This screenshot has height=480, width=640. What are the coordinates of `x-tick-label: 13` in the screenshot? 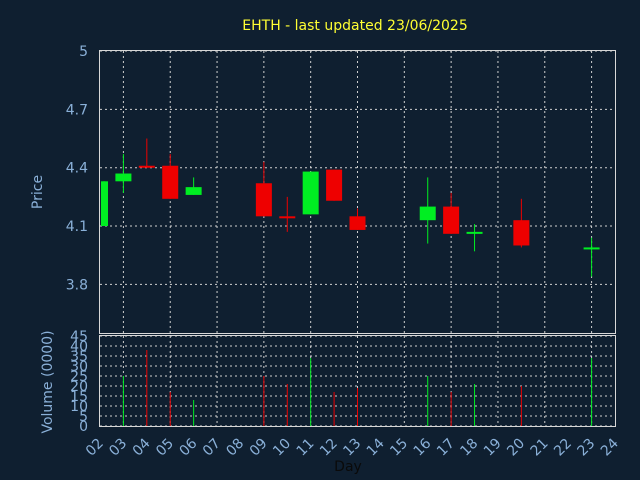 It's located at (352, 448).